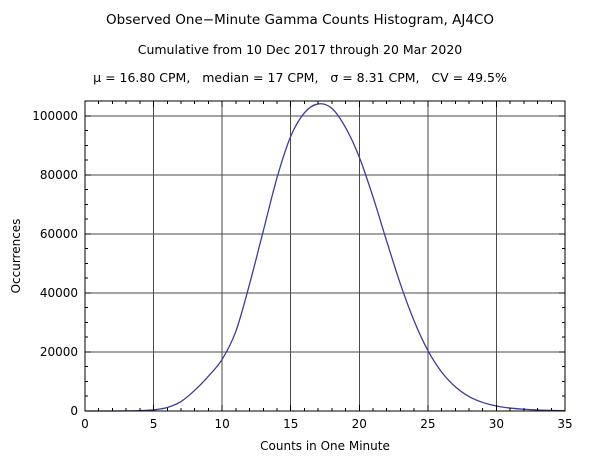 This screenshot has height=475, width=600. Describe the element at coordinates (496, 424) in the screenshot. I see `x-tick-label: 30` at that location.